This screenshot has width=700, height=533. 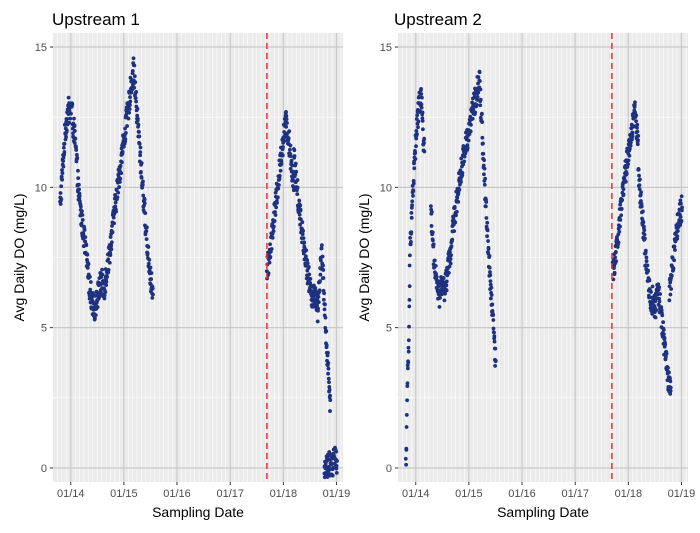 What do you see at coordinates (177, 494) in the screenshot?
I see `x-tick-label: 01/16` at bounding box center [177, 494].